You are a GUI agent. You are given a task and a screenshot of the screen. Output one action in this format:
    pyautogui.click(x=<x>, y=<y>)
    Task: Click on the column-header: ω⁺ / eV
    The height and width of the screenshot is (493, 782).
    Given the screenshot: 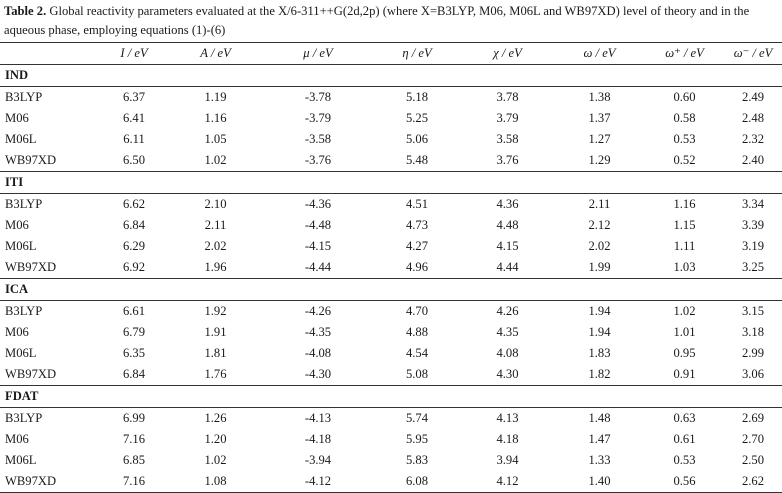 What is the action you would take?
    pyautogui.click(x=684, y=53)
    